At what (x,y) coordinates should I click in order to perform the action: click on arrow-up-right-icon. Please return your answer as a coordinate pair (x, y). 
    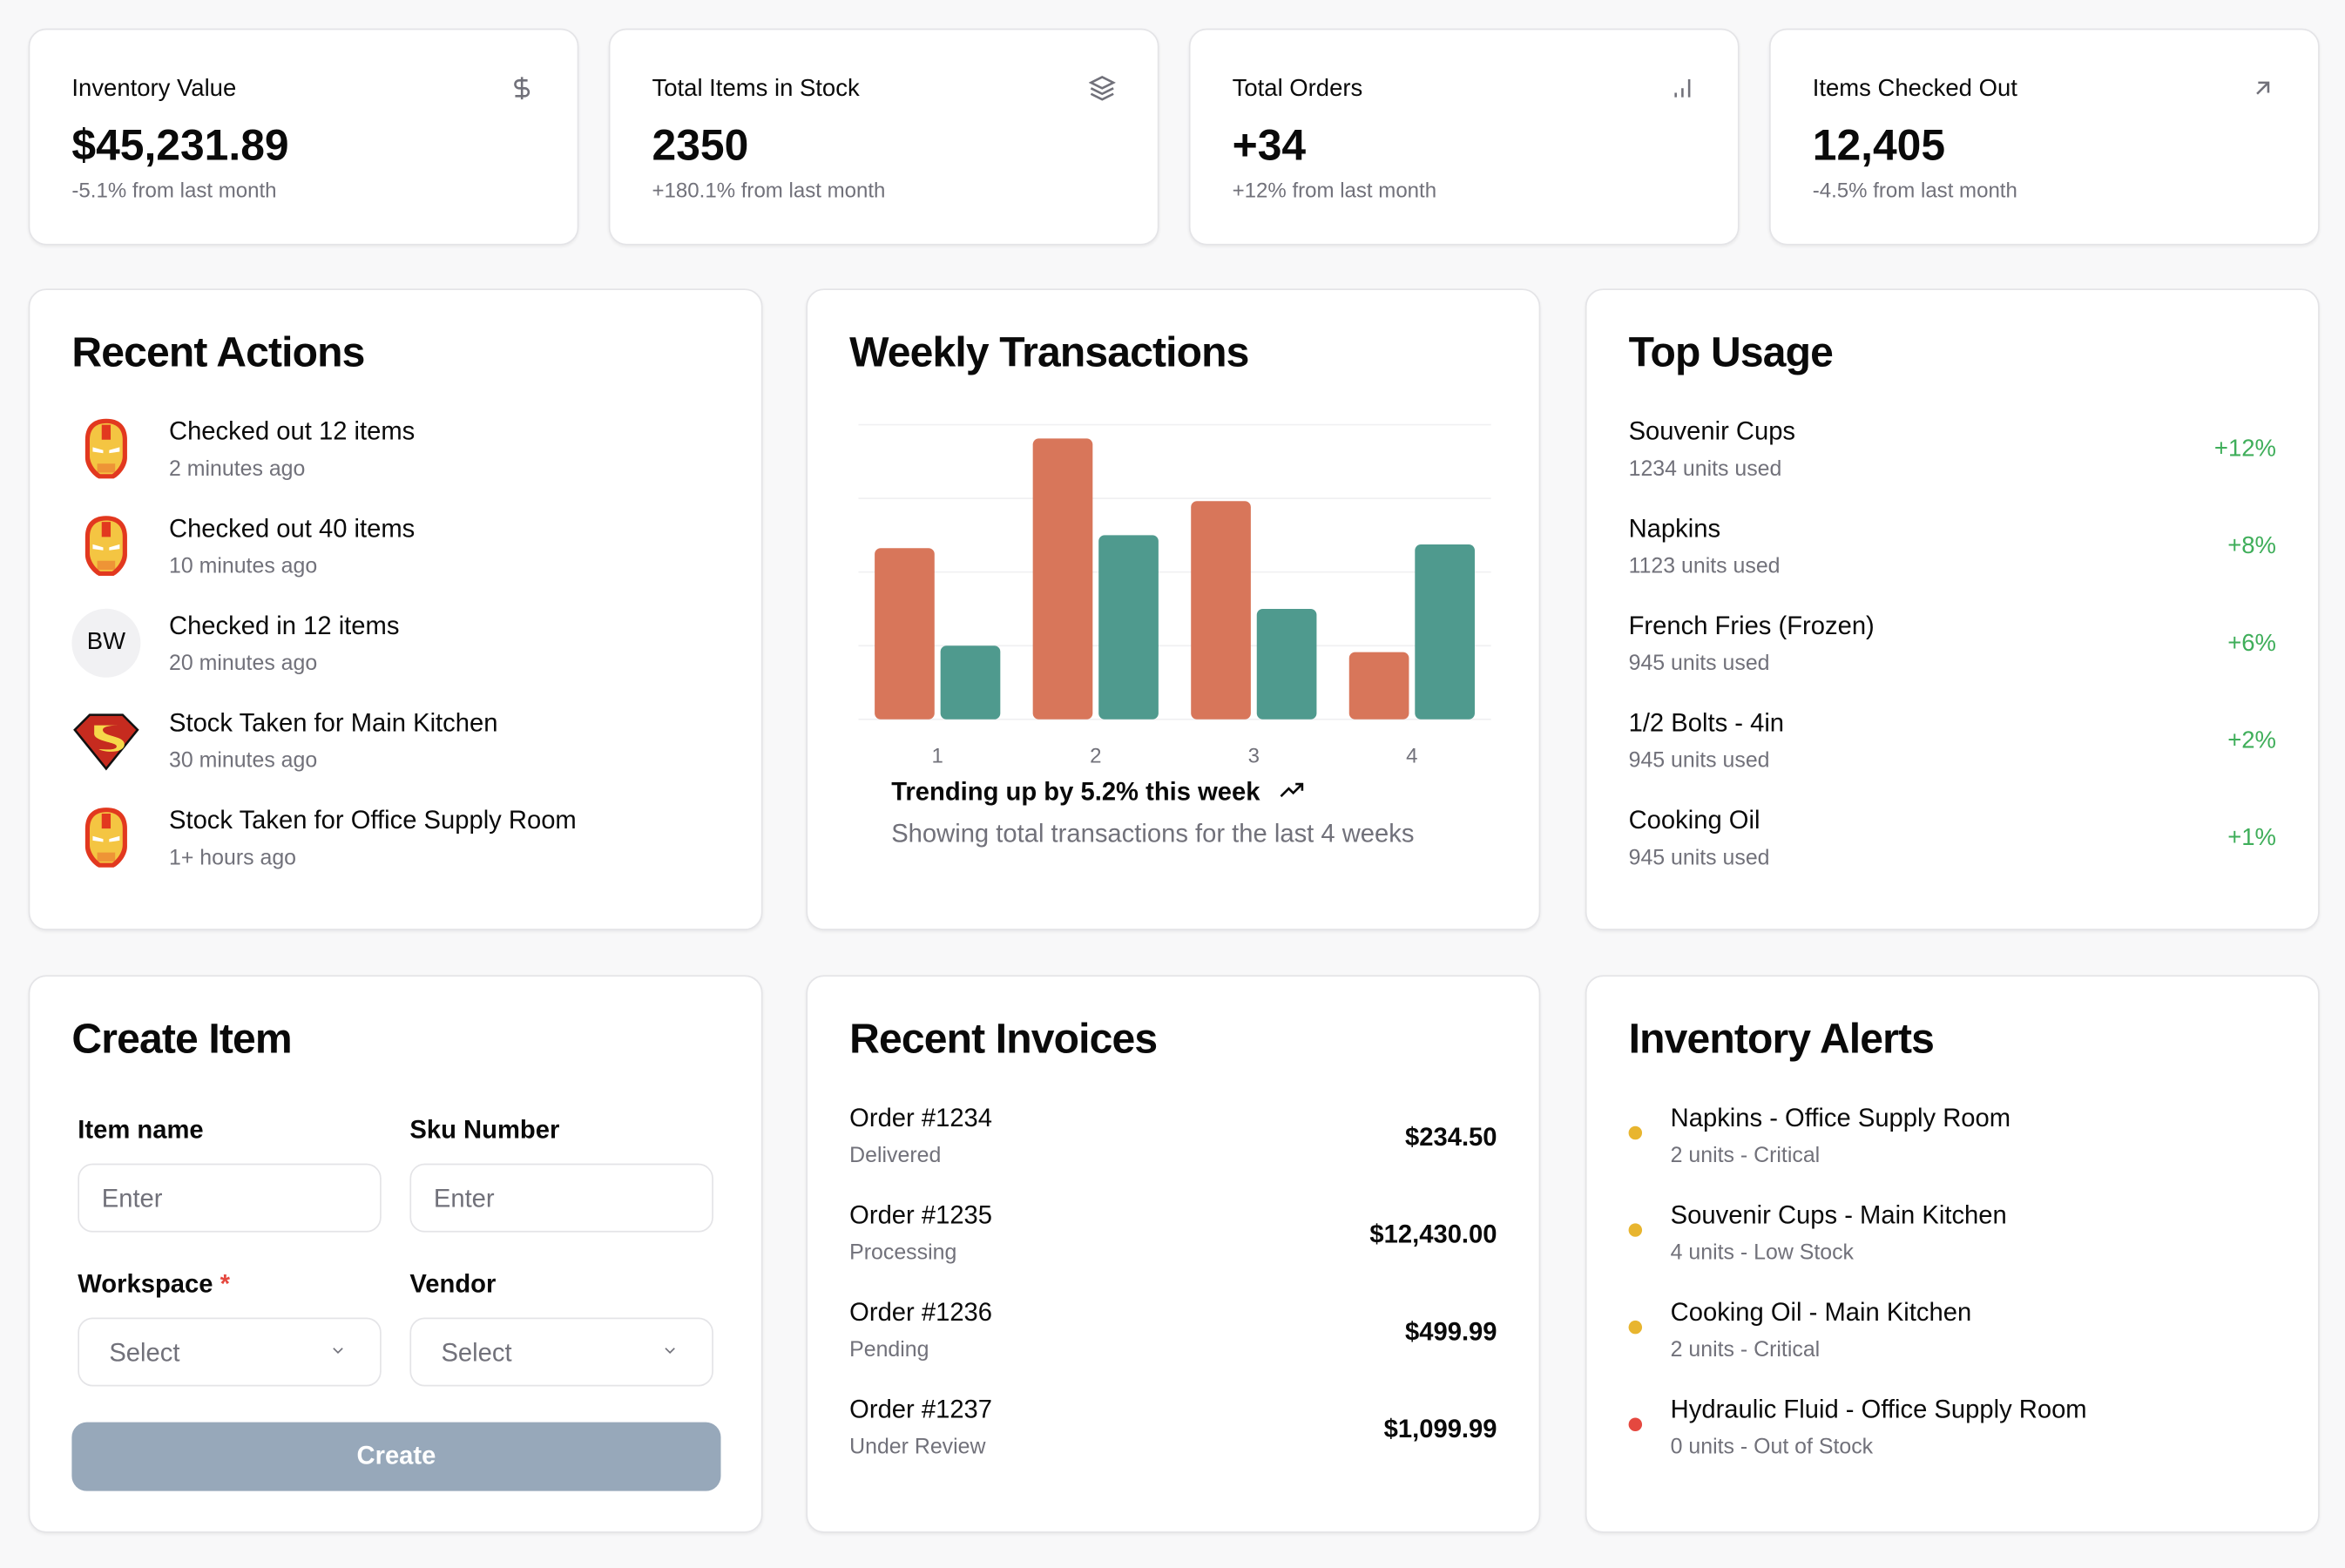
    Looking at the image, I should click on (2263, 88).